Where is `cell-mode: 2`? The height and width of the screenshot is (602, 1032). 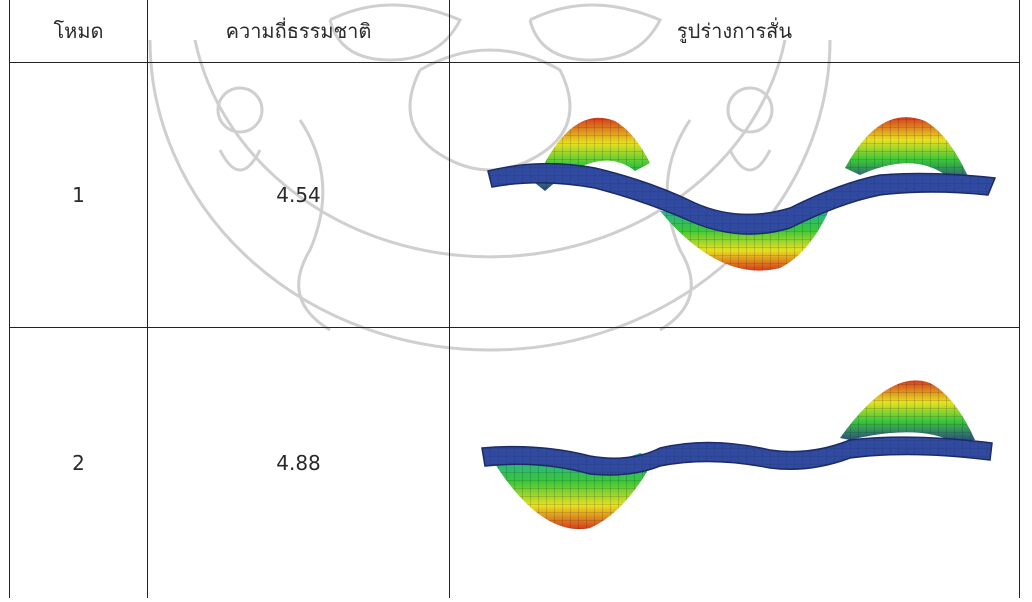 cell-mode: 2 is located at coordinates (78, 462).